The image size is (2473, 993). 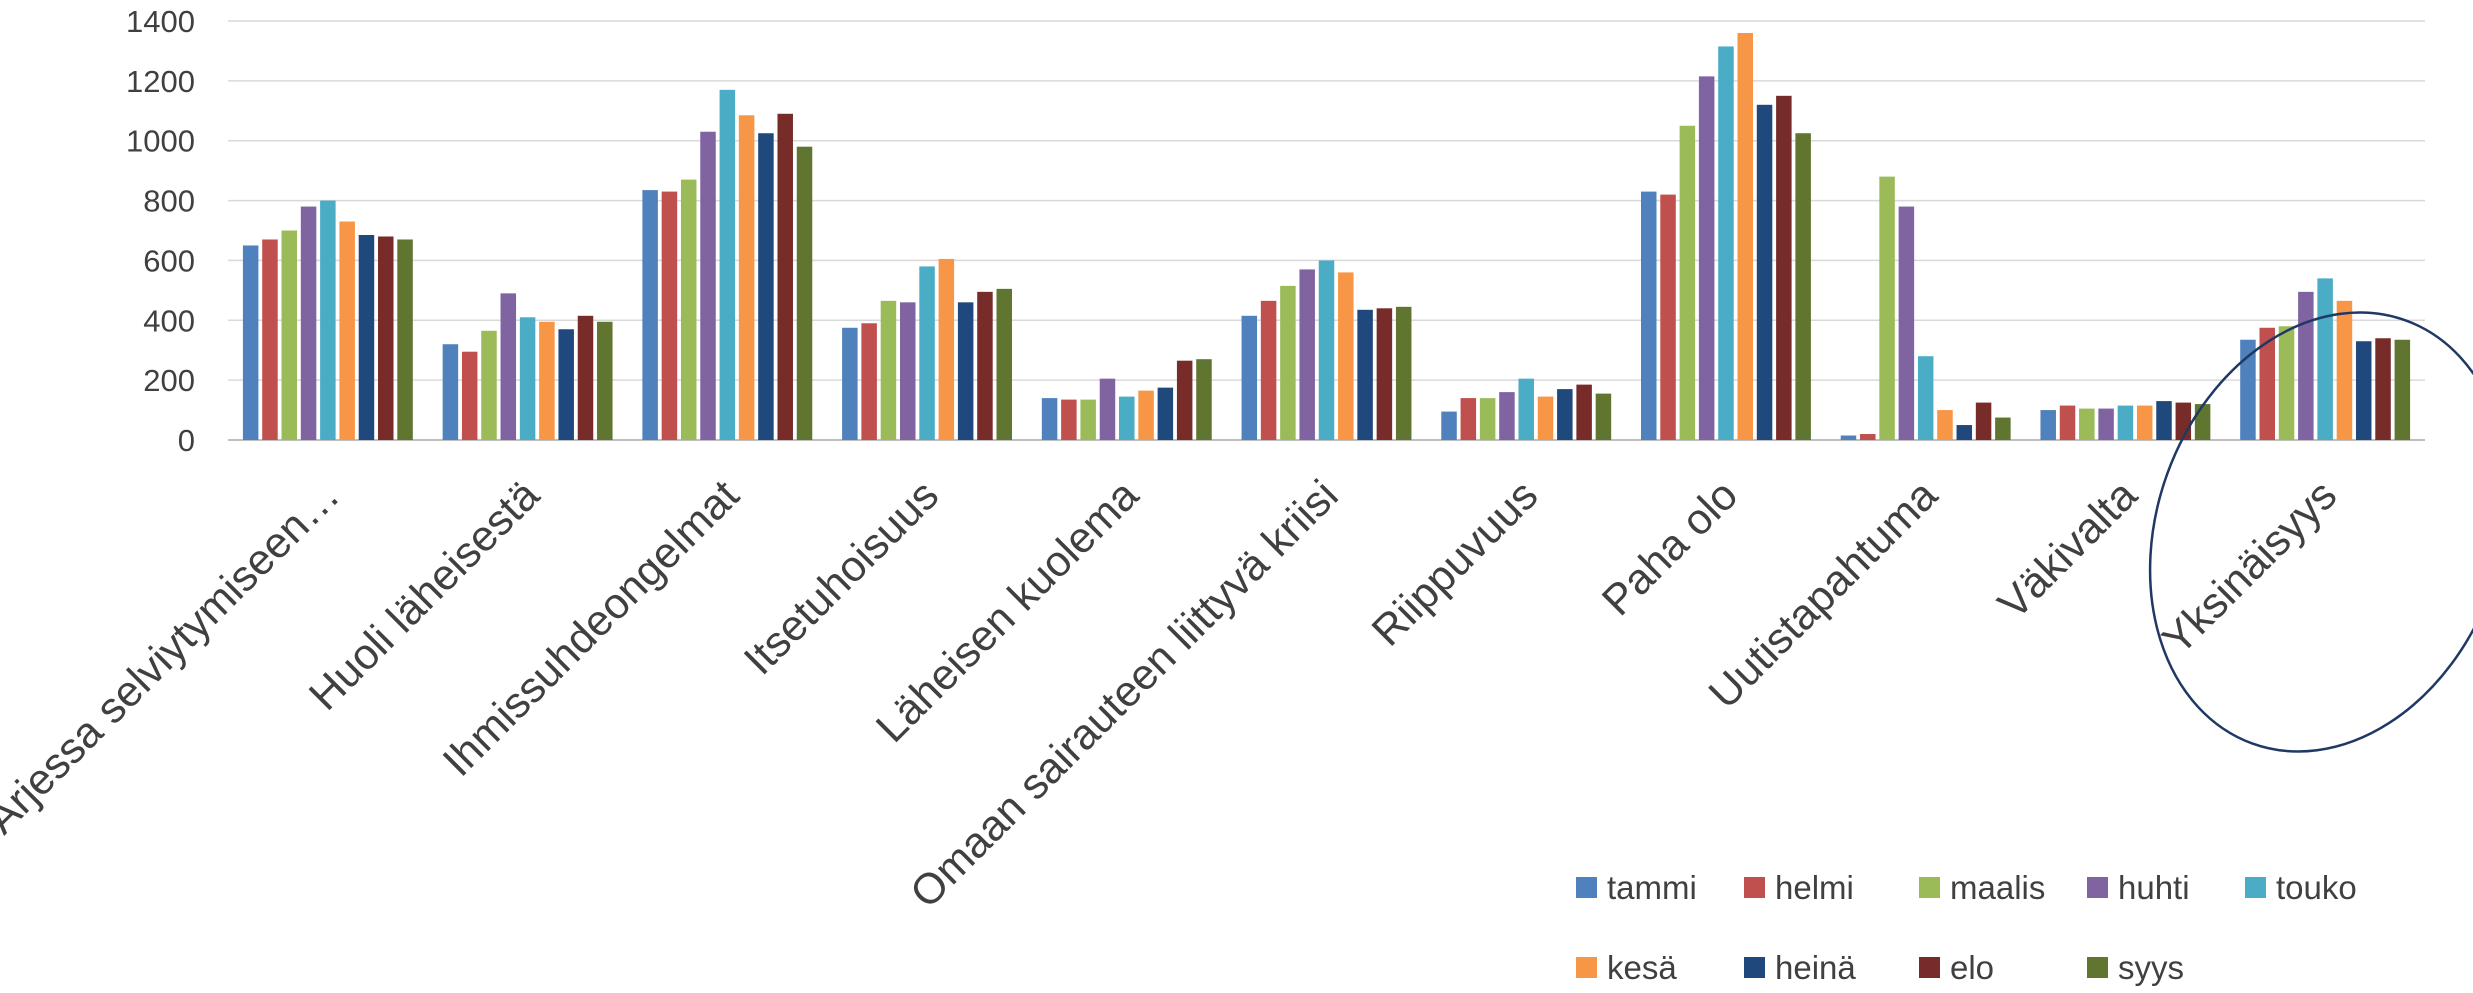 I want to click on bar-arjessa-selviytymiseen-huhti, so click(x=308, y=323).